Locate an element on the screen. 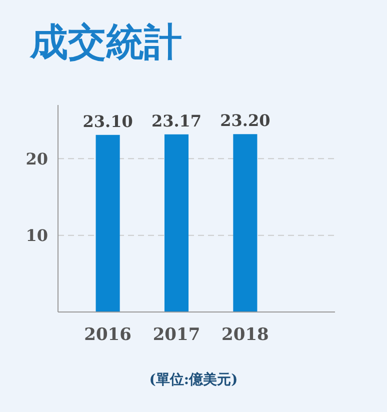 This screenshot has height=412, width=387. data-label: 23.20 is located at coordinates (245, 120).